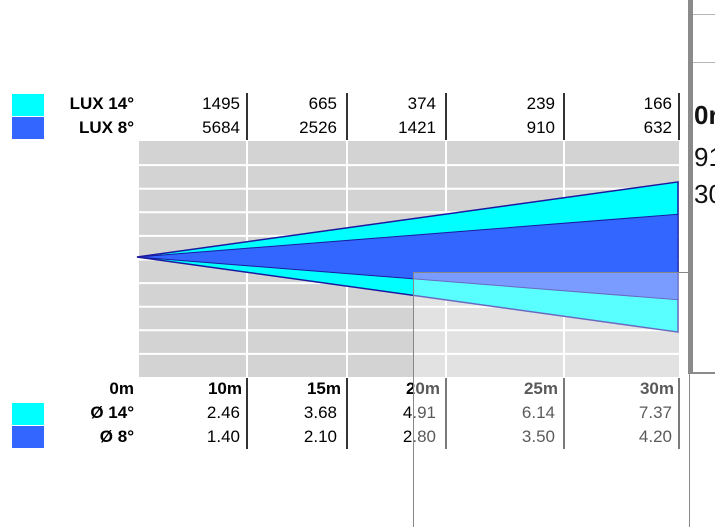 Image resolution: width=715 pixels, height=527 pixels. Describe the element at coordinates (655, 436) in the screenshot. I see `diameter-8-value: 4.20` at that location.